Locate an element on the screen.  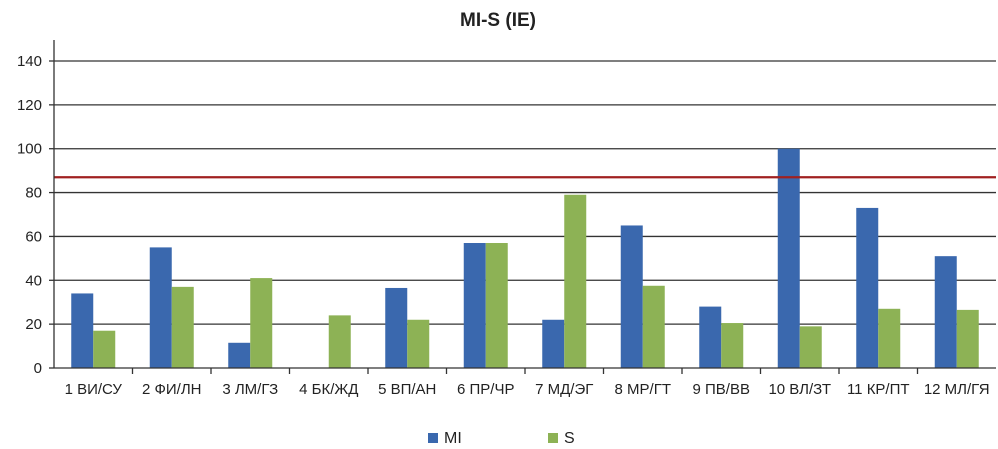
y-tick-label: 100 is located at coordinates (29, 149).